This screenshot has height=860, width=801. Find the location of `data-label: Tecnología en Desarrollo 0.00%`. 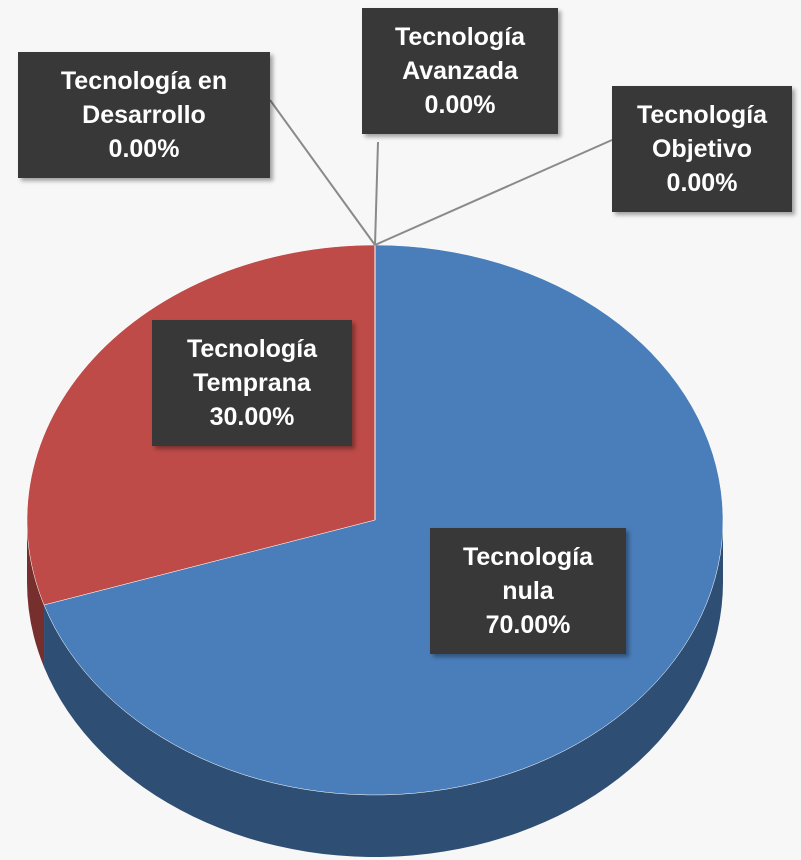

data-label: Tecnología en Desarrollo 0.00% is located at coordinates (144, 115).